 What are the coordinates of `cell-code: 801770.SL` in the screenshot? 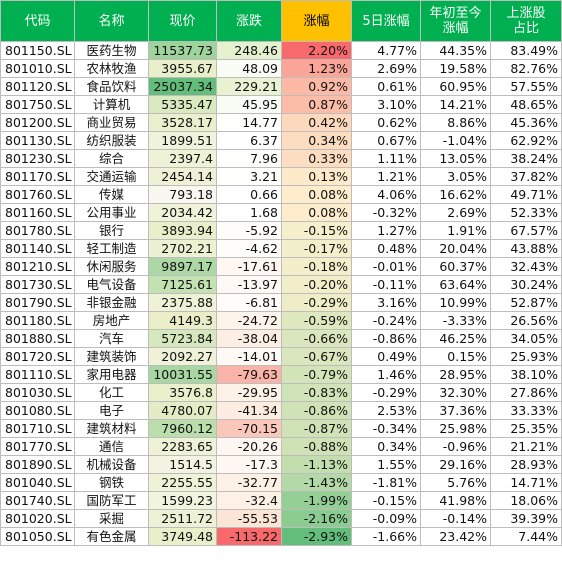 It's located at (37, 446).